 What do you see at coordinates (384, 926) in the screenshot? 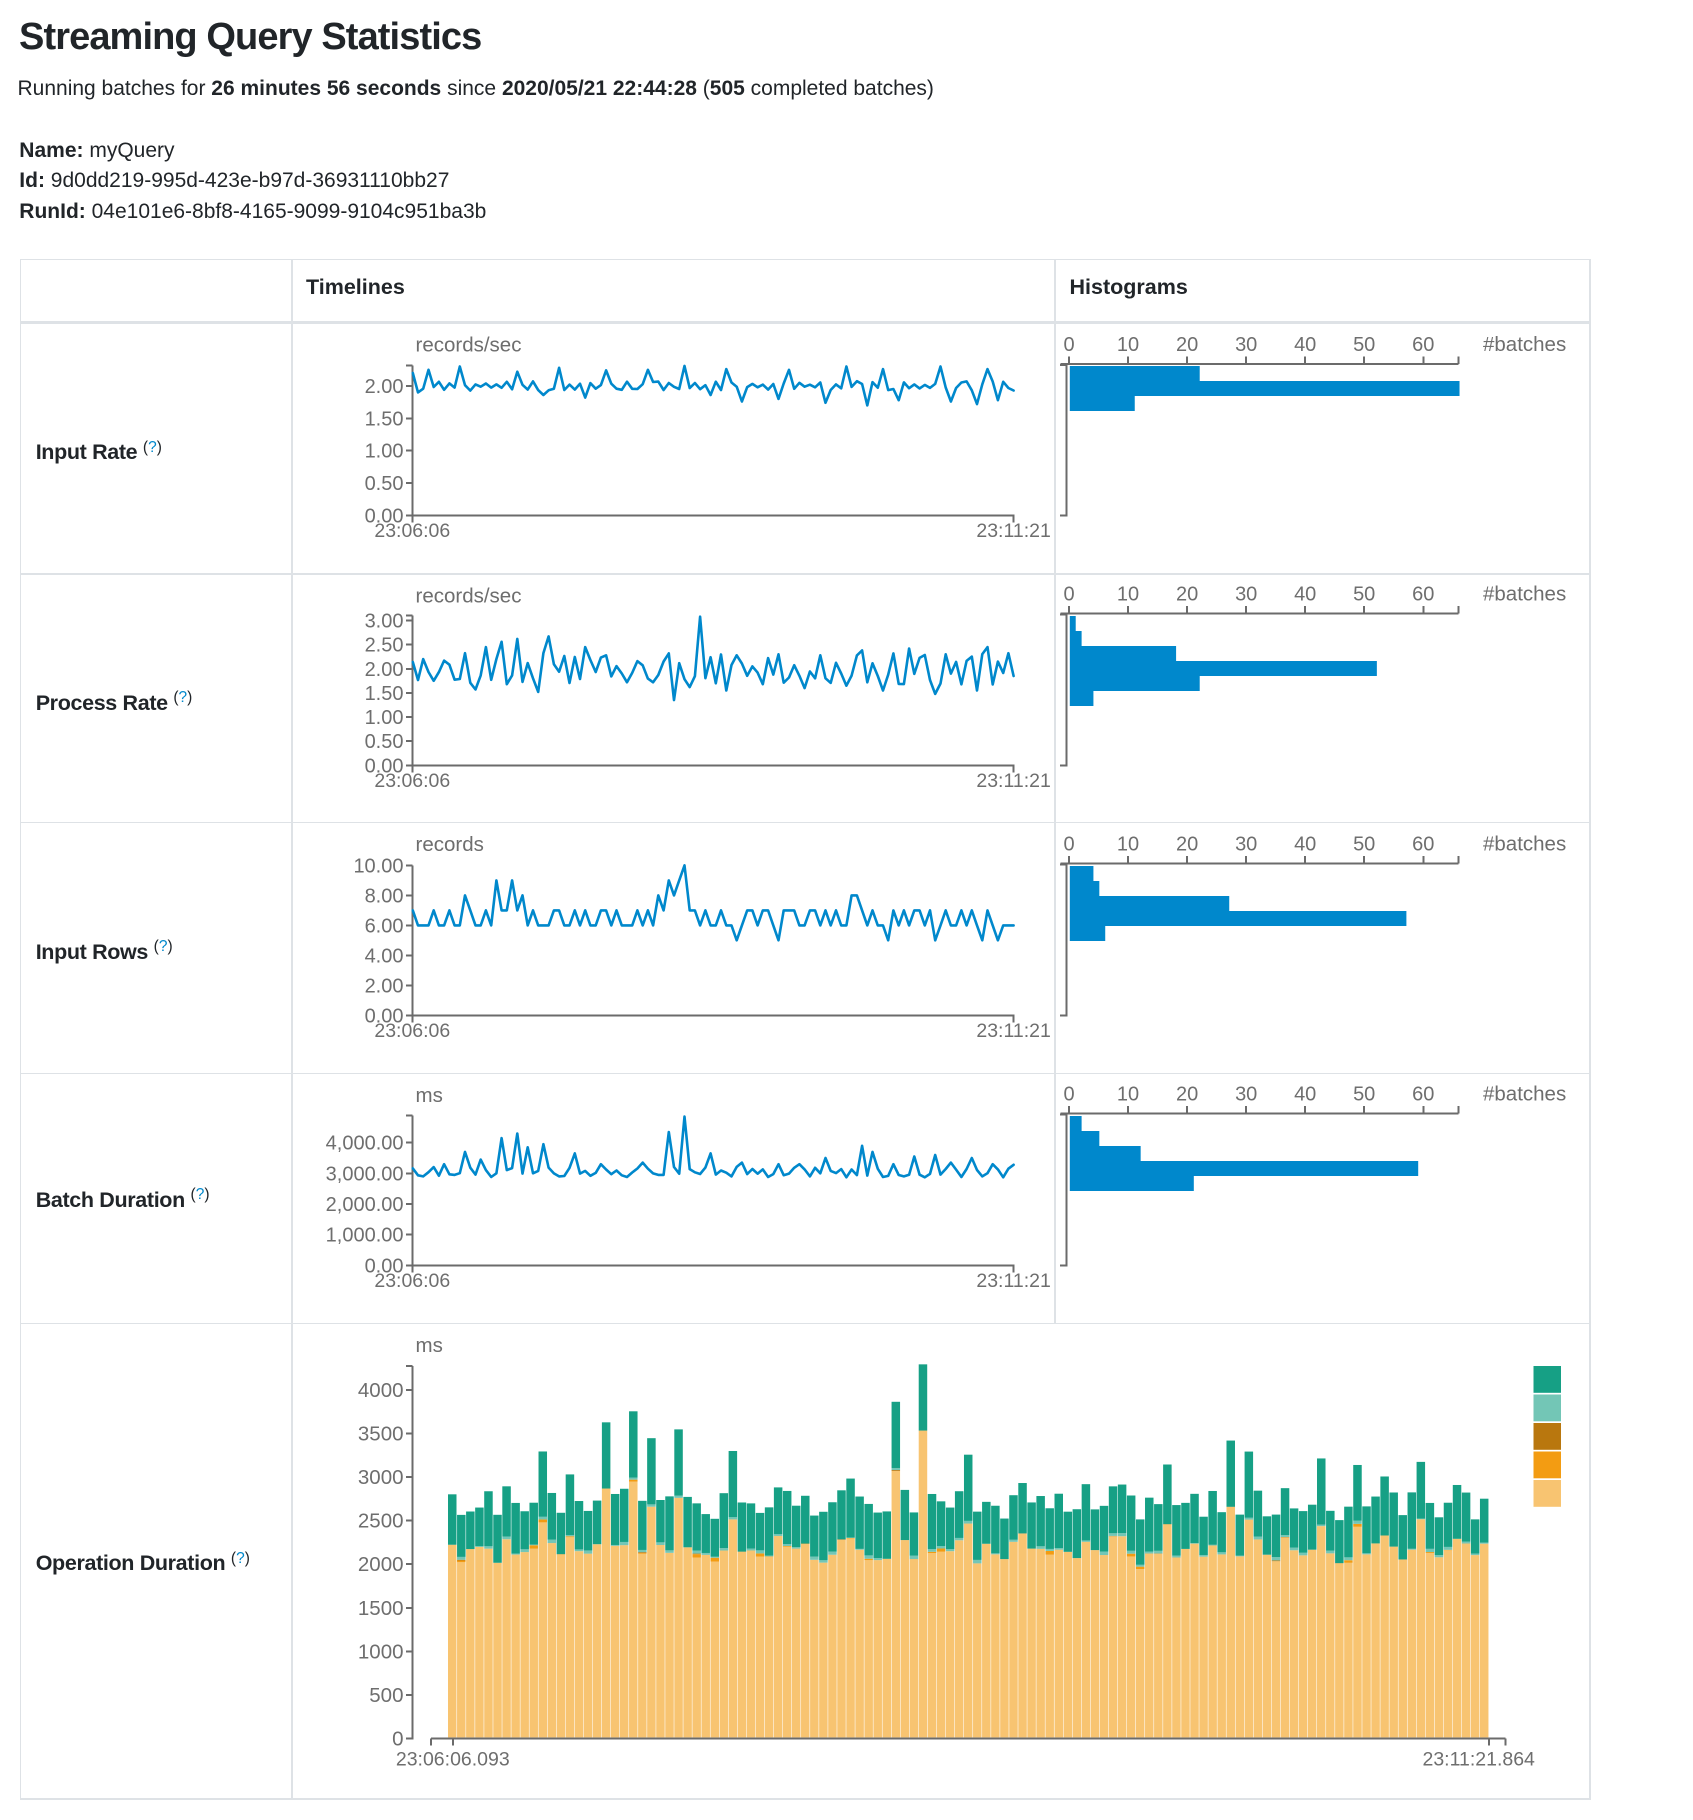
I see `svg-text: 6.00` at bounding box center [384, 926].